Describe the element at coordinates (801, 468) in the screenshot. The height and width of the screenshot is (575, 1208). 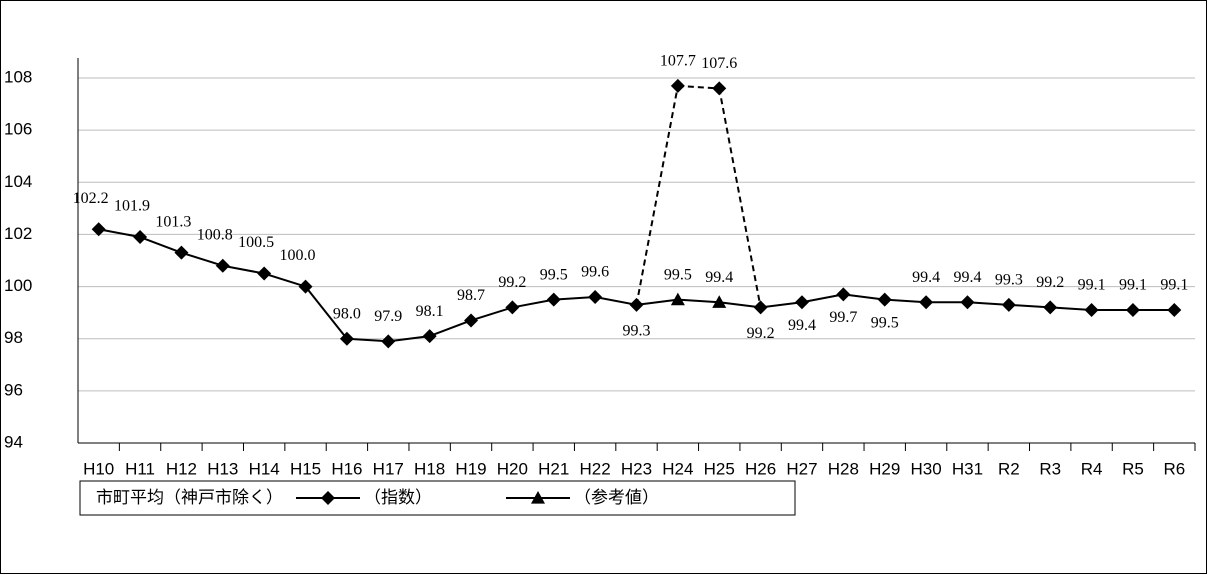
I see `x-tick-label: H27` at that location.